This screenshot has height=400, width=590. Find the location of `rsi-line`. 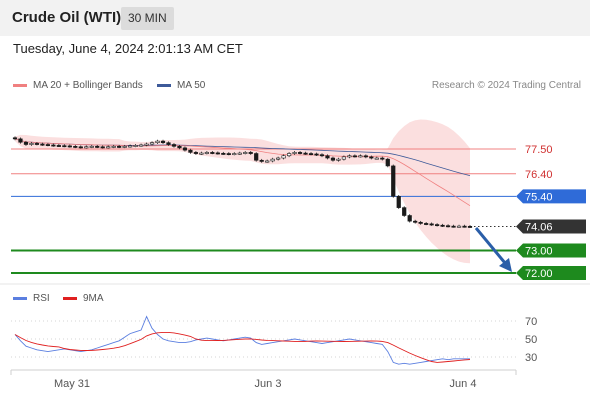

rsi-line is located at coordinates (242, 340).